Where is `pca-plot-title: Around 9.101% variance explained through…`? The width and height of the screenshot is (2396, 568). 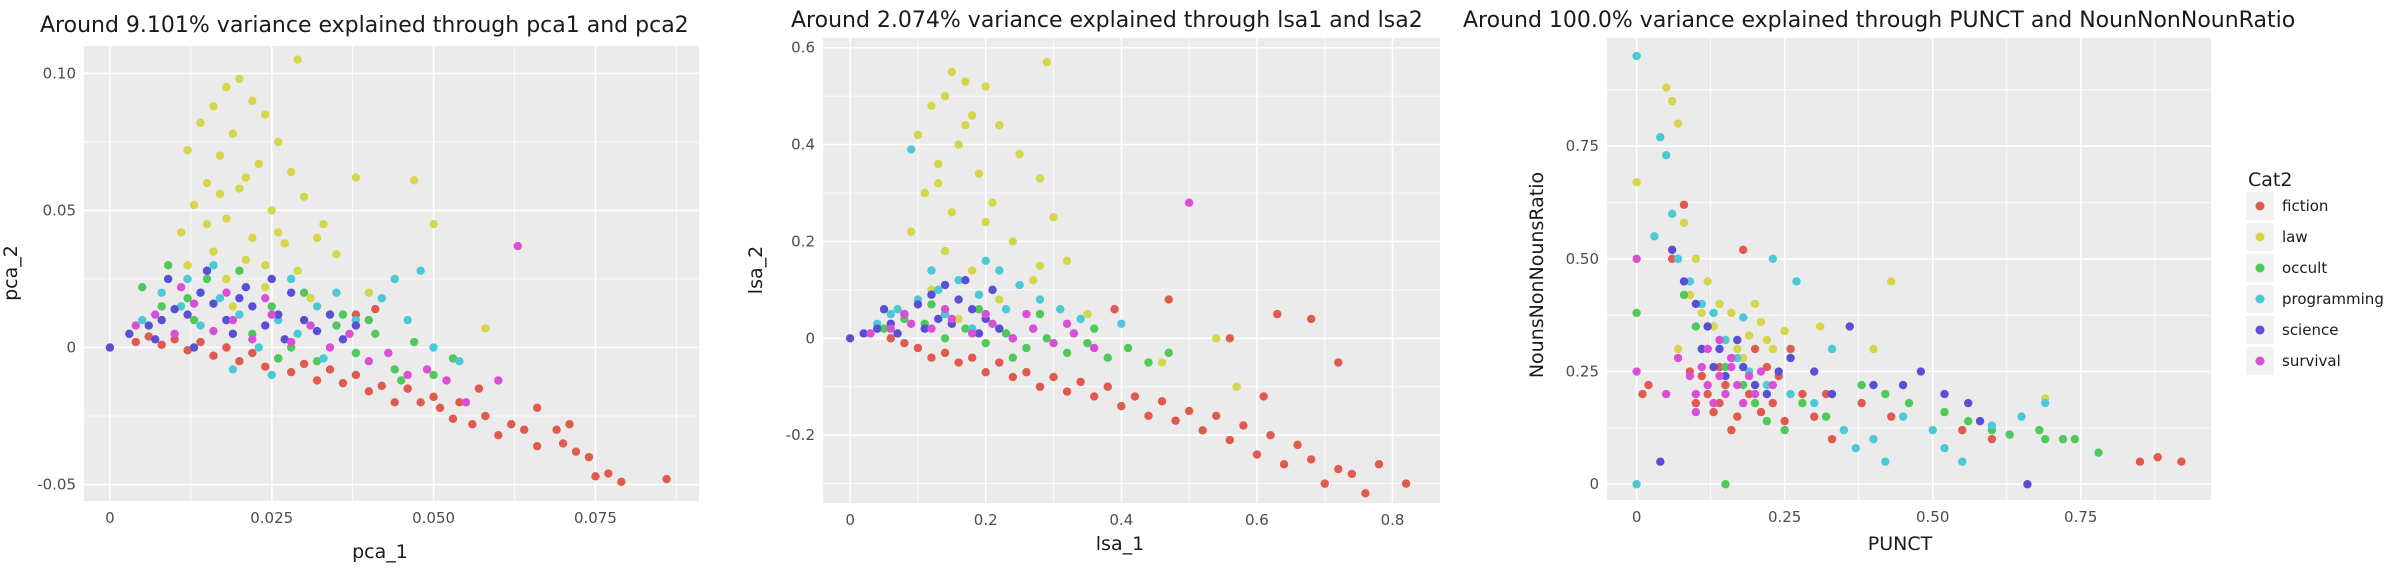
pca-plot-title: Around 9.101% variance explained through… is located at coordinates (364, 25).